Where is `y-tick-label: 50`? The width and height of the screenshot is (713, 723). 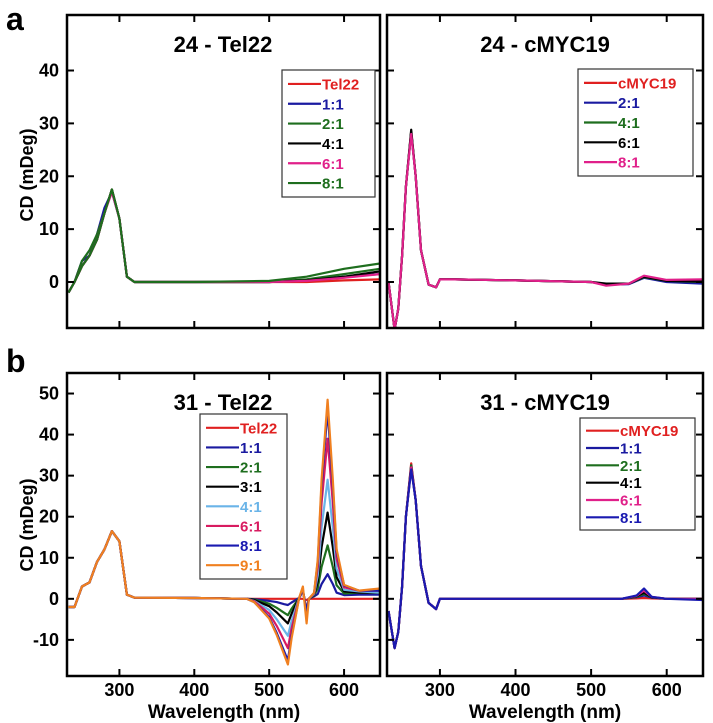 y-tick-label: 50 is located at coordinates (49, 394).